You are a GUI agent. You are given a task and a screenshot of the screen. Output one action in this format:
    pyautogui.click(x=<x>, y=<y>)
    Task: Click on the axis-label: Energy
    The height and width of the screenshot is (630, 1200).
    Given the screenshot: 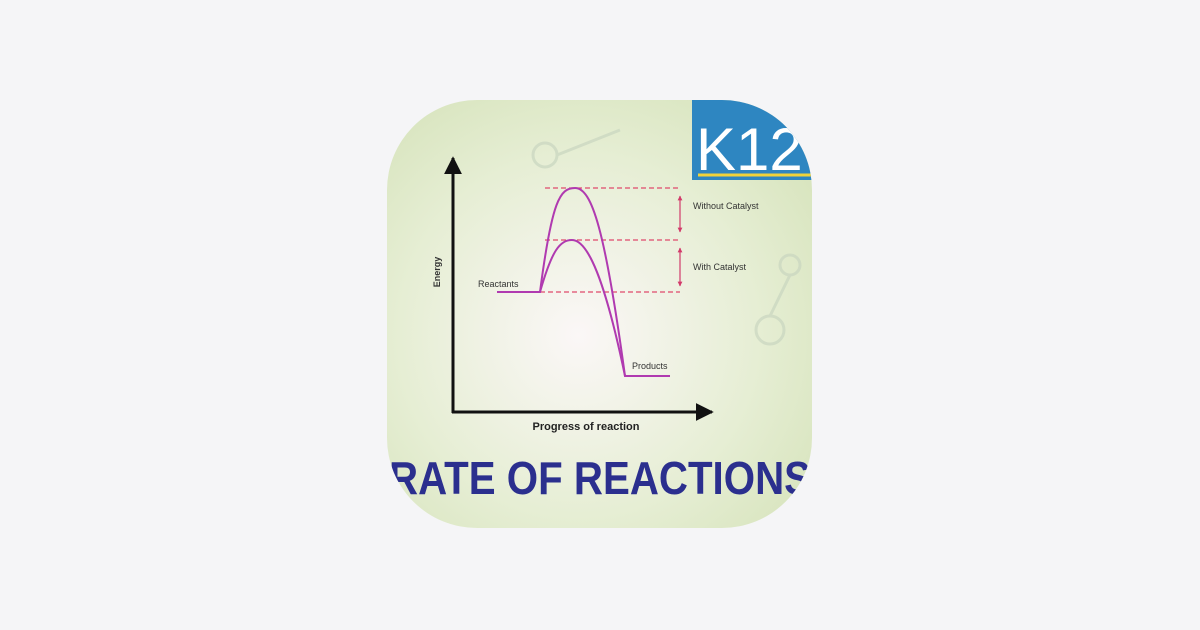 What is the action you would take?
    pyautogui.click(x=437, y=272)
    